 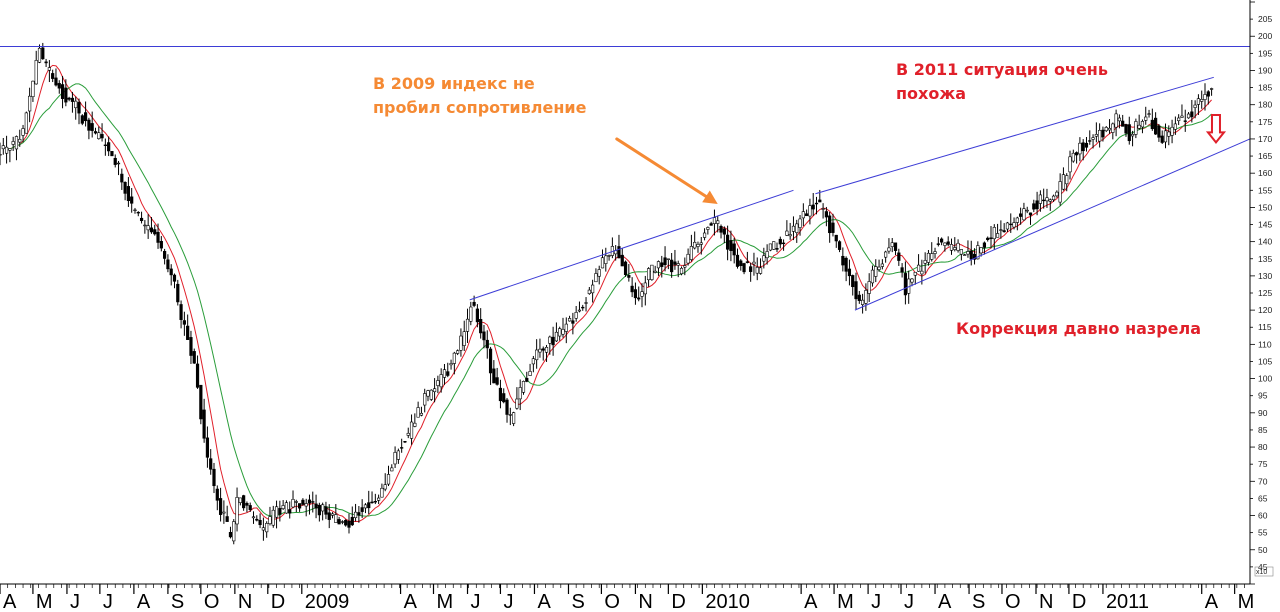 I want to click on annotation-correction: Коррекция давно назрела, so click(x=1079, y=328).